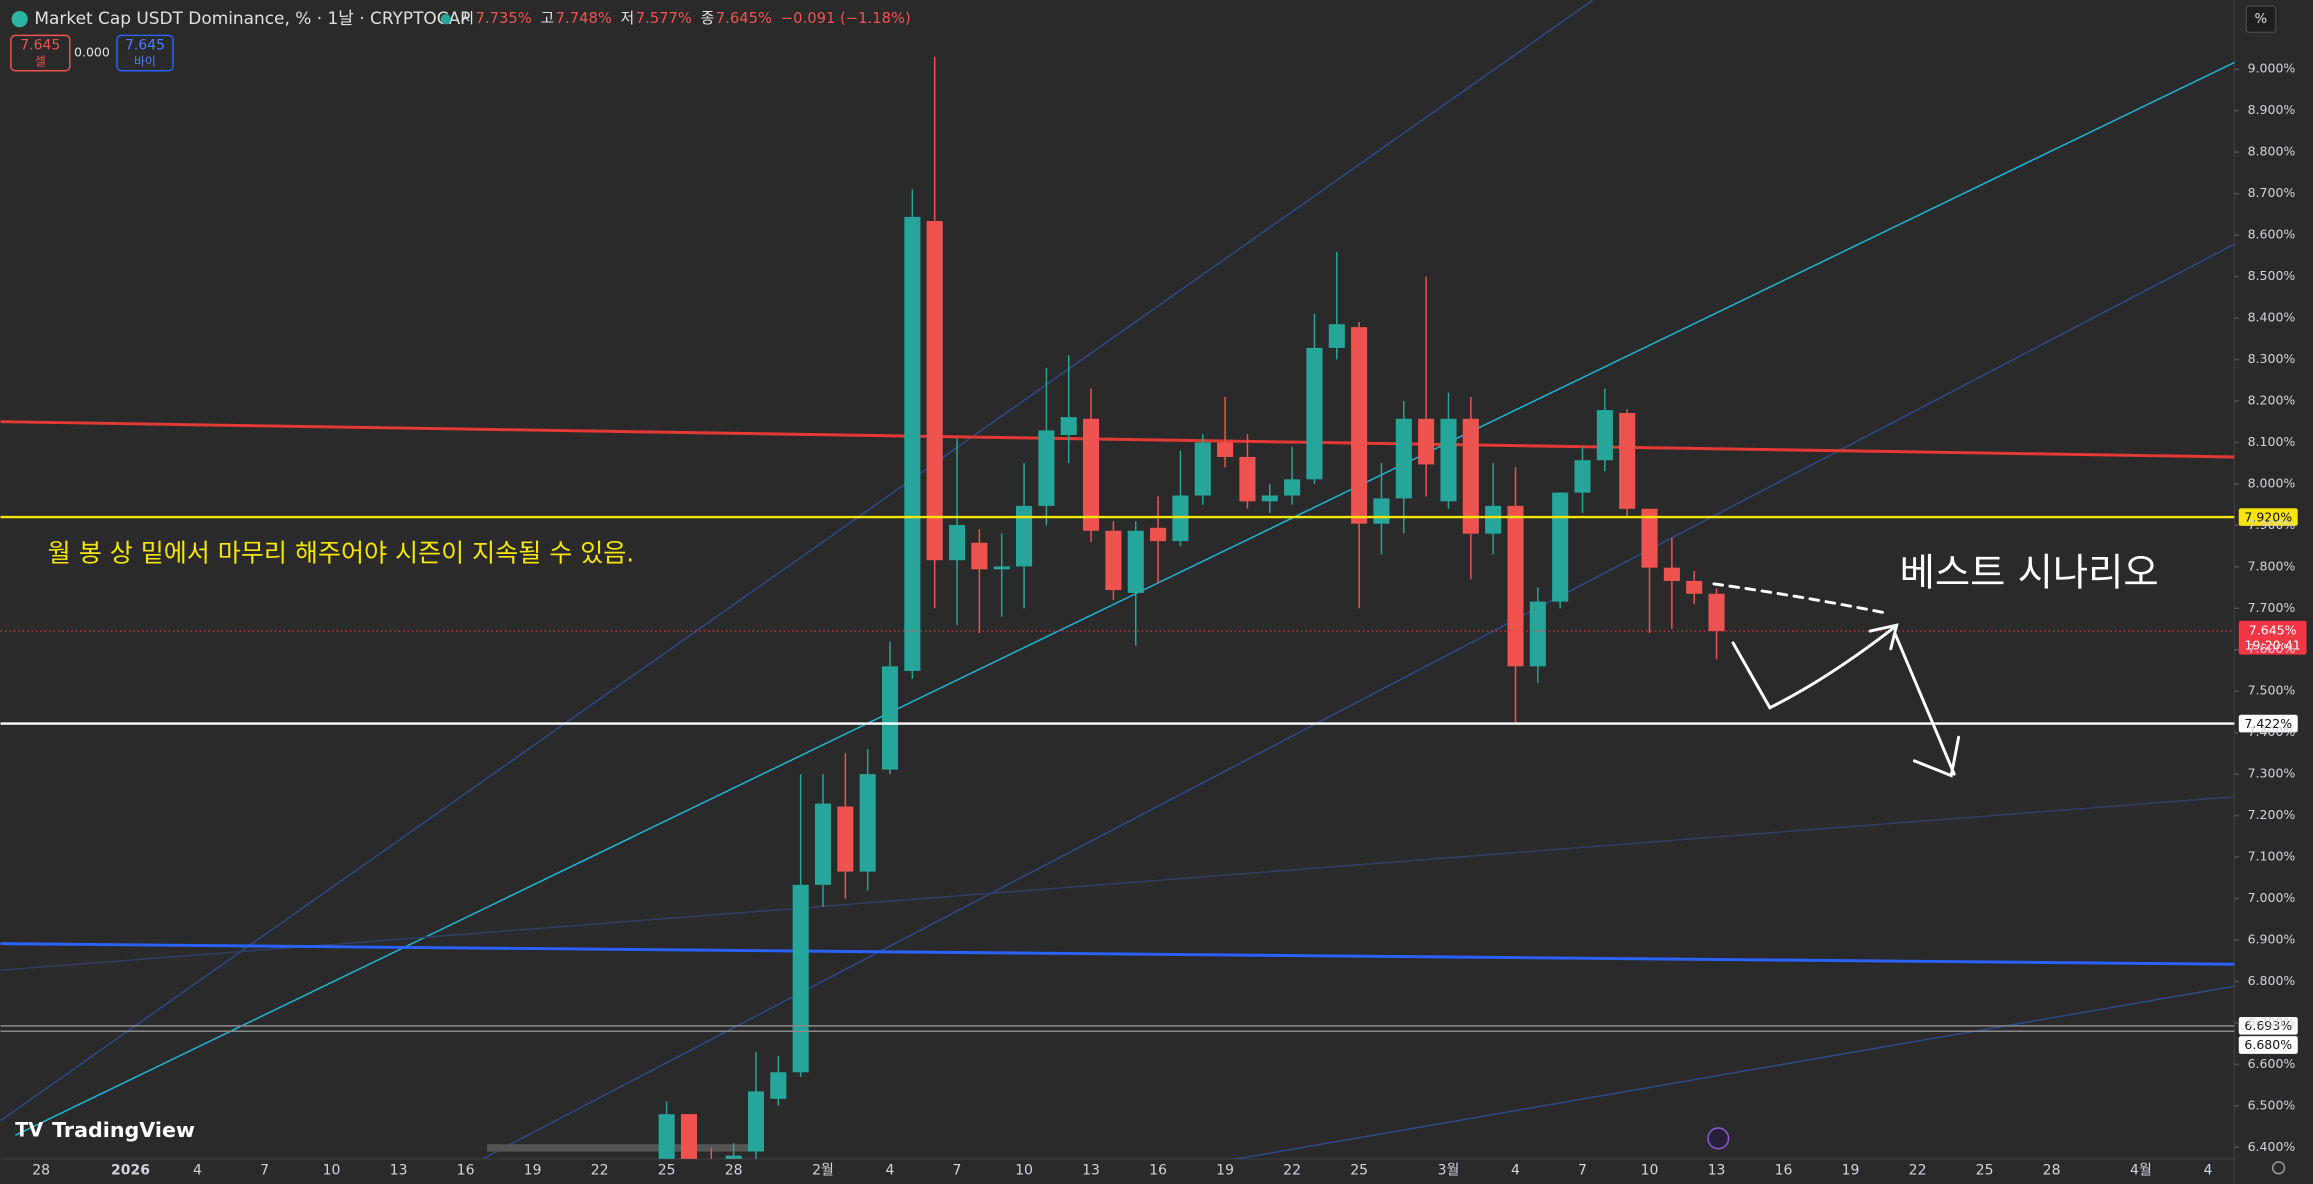 The image size is (2313, 1184). I want to click on y-tick-label: 7.900%, so click(2272, 524).